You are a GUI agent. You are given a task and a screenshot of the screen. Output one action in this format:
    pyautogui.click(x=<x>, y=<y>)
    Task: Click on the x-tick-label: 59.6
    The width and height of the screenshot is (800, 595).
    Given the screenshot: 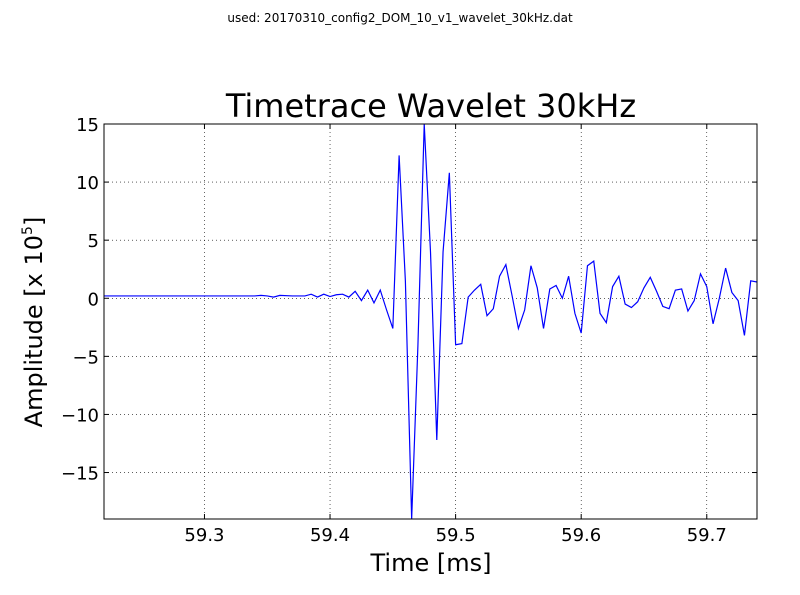 What is the action you would take?
    pyautogui.click(x=581, y=535)
    